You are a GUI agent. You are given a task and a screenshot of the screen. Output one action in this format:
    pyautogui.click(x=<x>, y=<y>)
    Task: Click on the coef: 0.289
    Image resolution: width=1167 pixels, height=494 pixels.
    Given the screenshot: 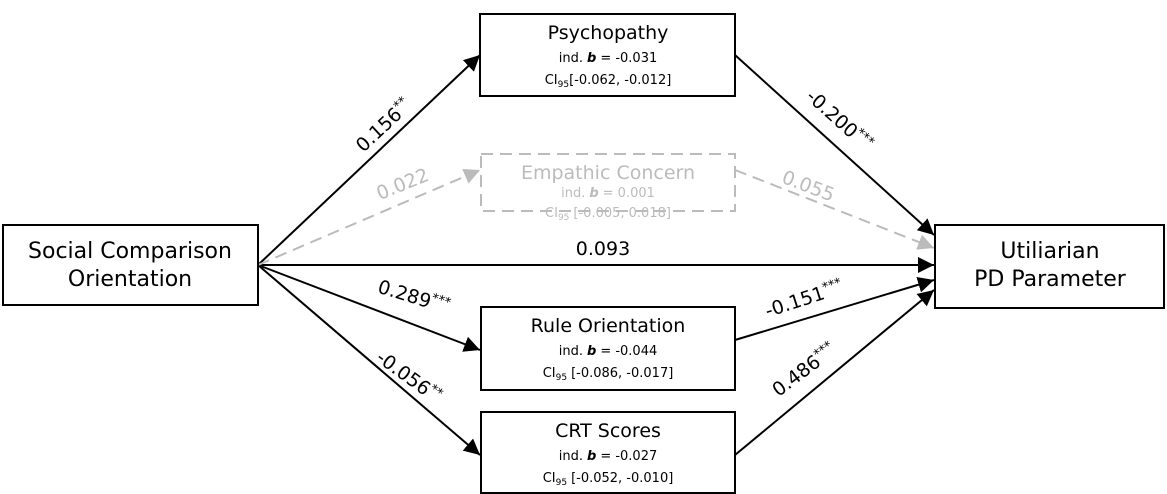 What is the action you would take?
    pyautogui.click(x=404, y=294)
    